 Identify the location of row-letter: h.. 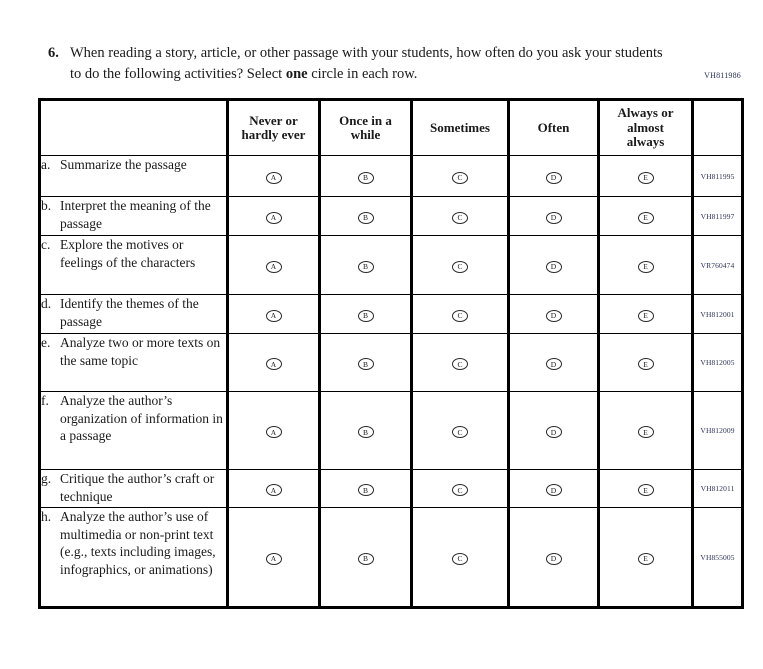
(46, 517).